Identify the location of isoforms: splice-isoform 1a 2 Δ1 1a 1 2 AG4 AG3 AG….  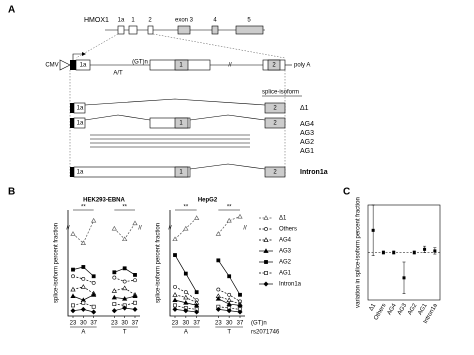
(199, 134).